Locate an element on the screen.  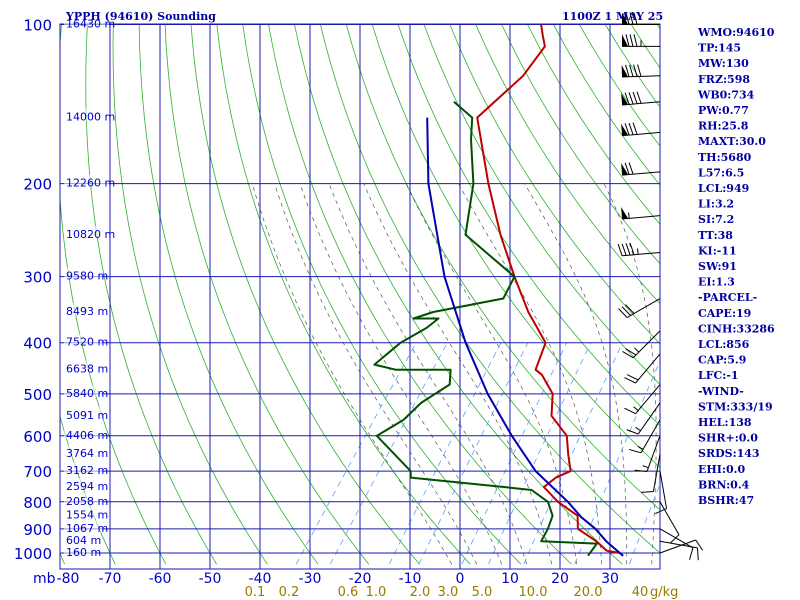
height-label: 1554 m is located at coordinates (87, 515).